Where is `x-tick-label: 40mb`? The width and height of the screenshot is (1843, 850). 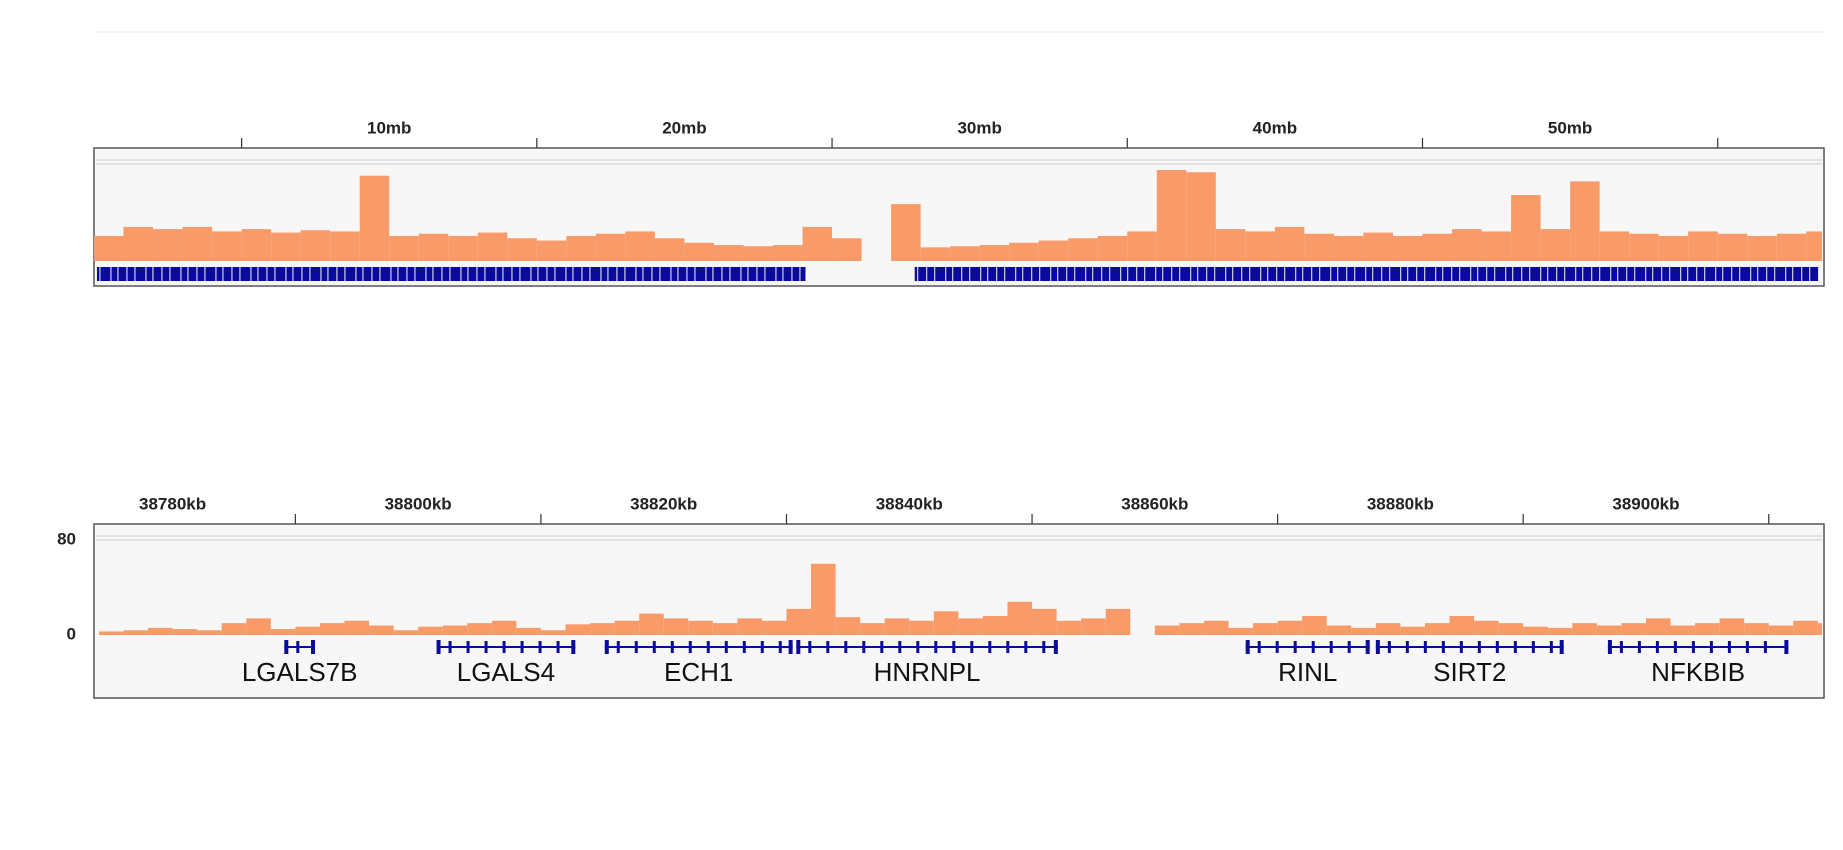 x-tick-label: 40mb is located at coordinates (1275, 127).